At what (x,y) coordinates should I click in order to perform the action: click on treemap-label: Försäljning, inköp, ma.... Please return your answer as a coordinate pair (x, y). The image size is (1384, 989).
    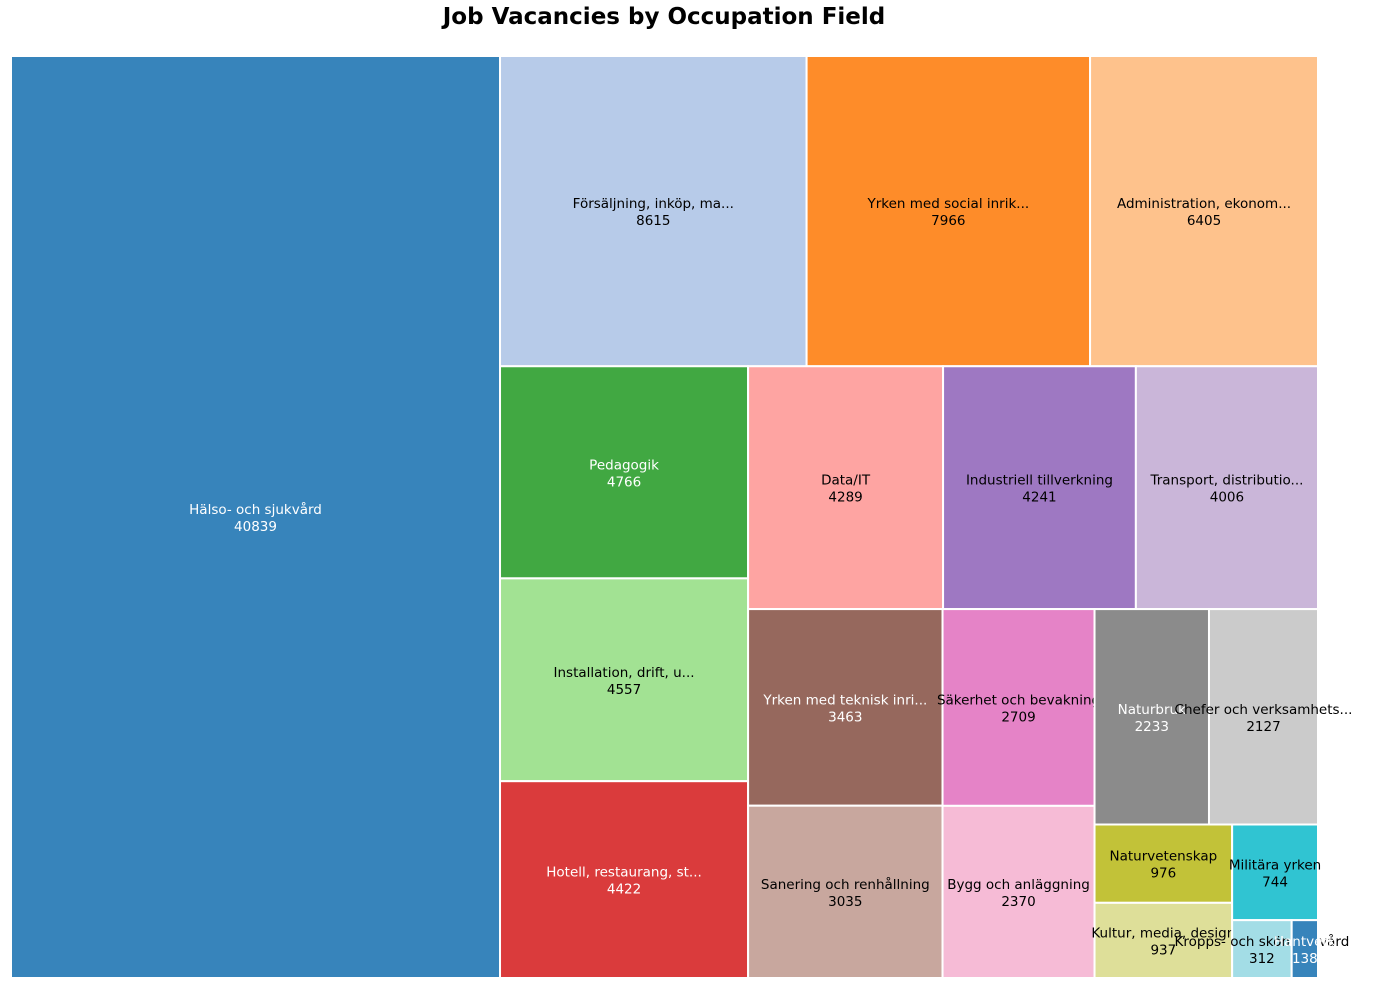
    Looking at the image, I should click on (653, 204).